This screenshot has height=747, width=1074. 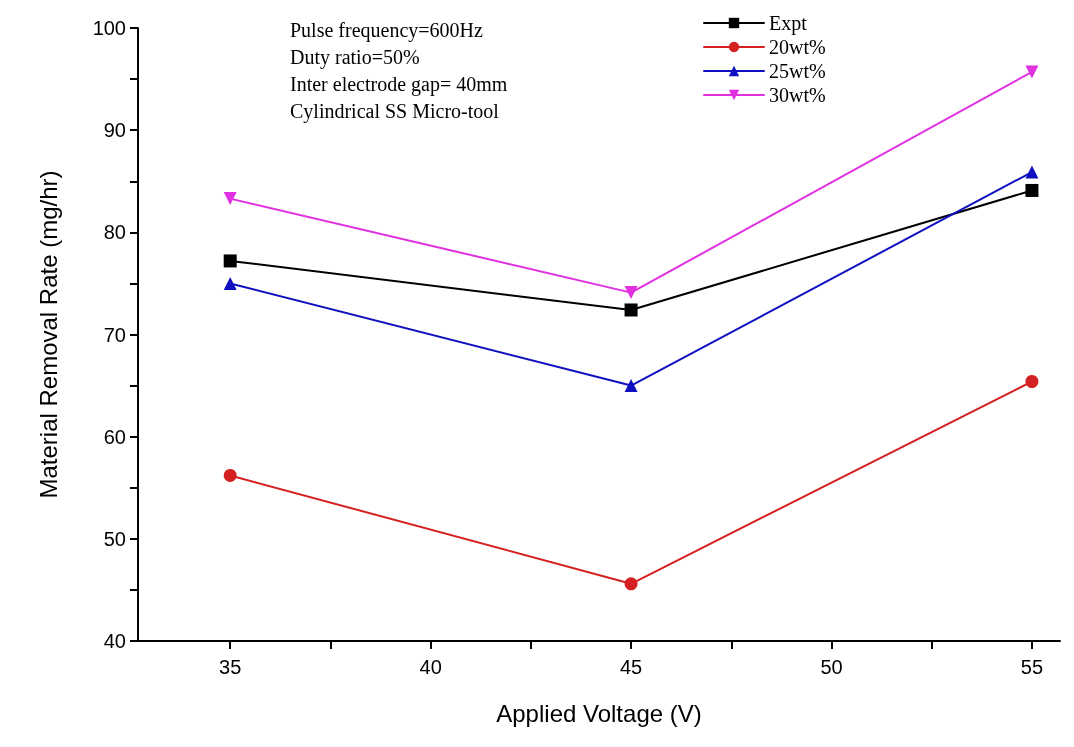 What do you see at coordinates (109, 28) in the screenshot?
I see `y-tick-label: 100` at bounding box center [109, 28].